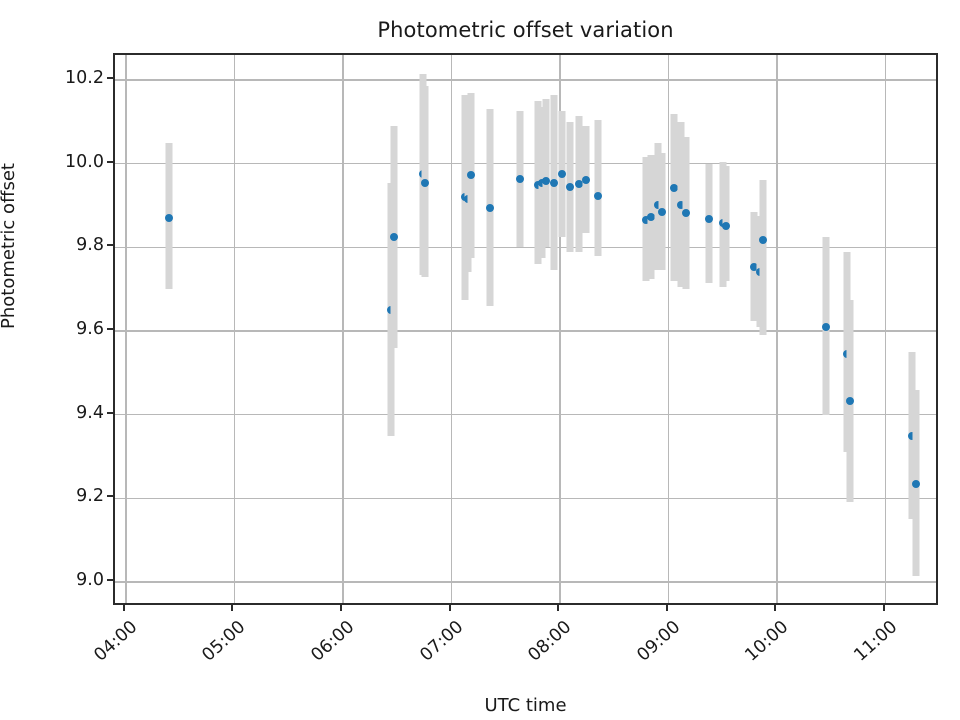 The image size is (960, 720). Describe the element at coordinates (525, 705) in the screenshot. I see `x-axis-label: UTC time` at that location.